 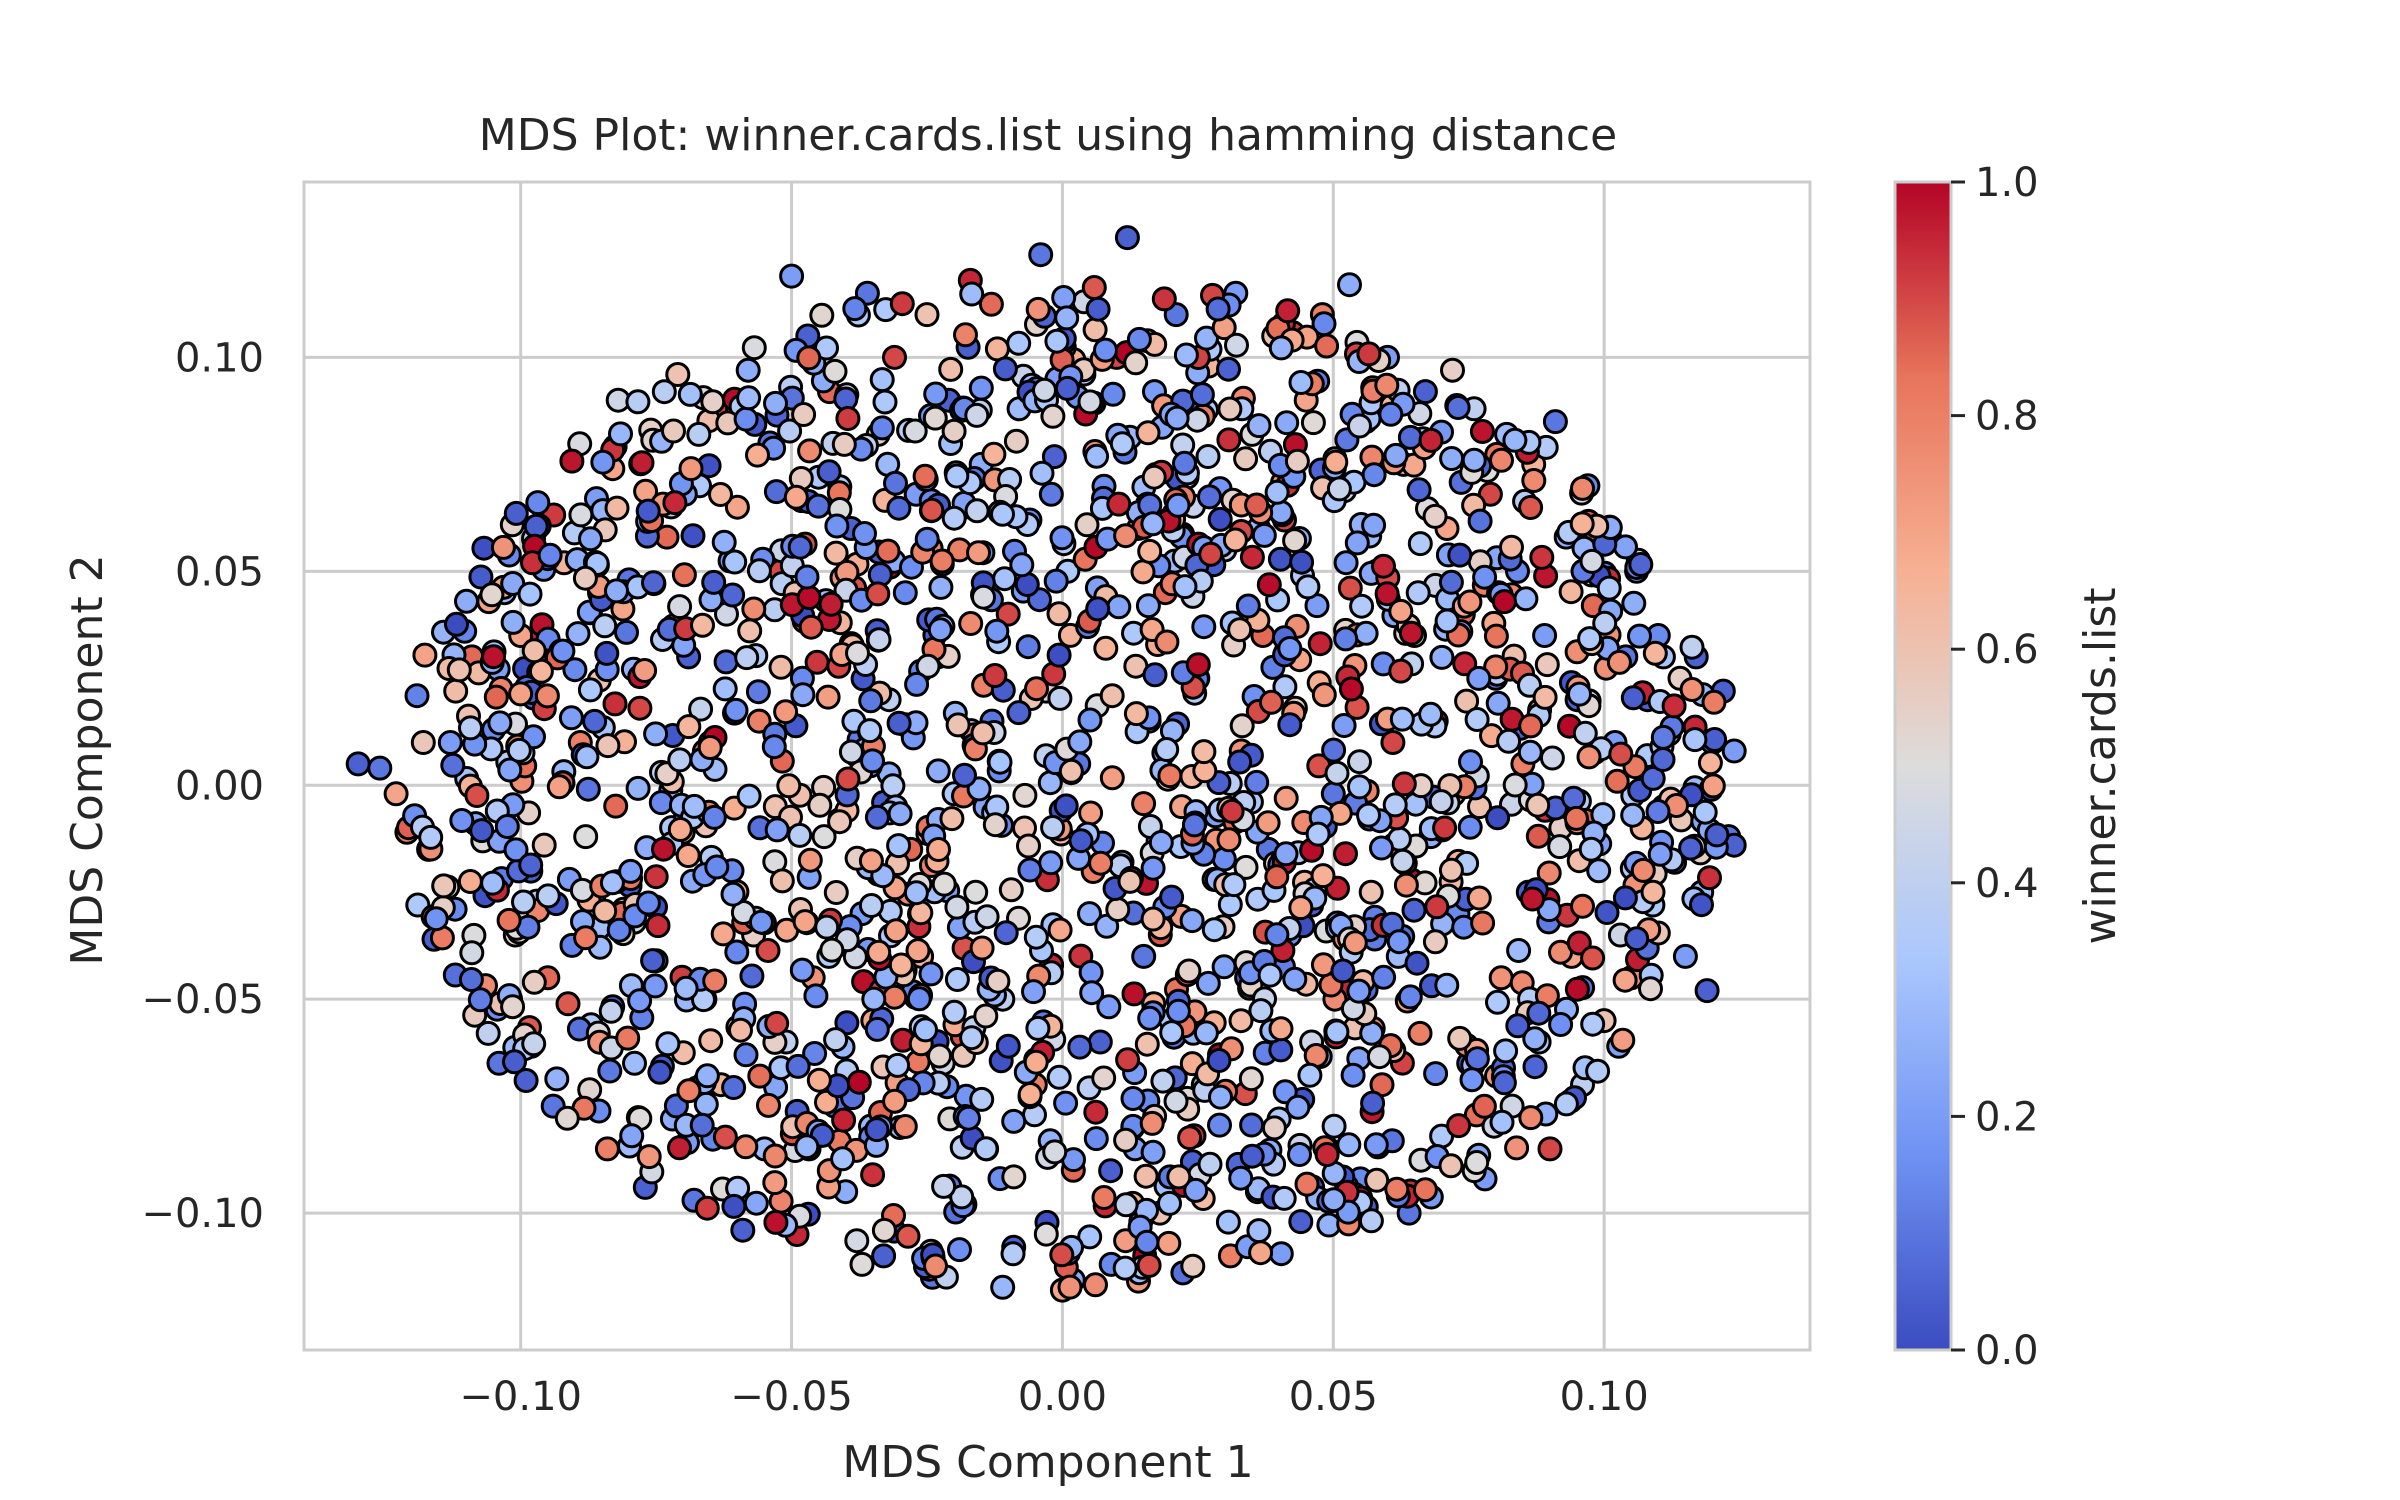 What do you see at coordinates (2100, 765) in the screenshot?
I see `colorbar-label: winner.cards.list` at bounding box center [2100, 765].